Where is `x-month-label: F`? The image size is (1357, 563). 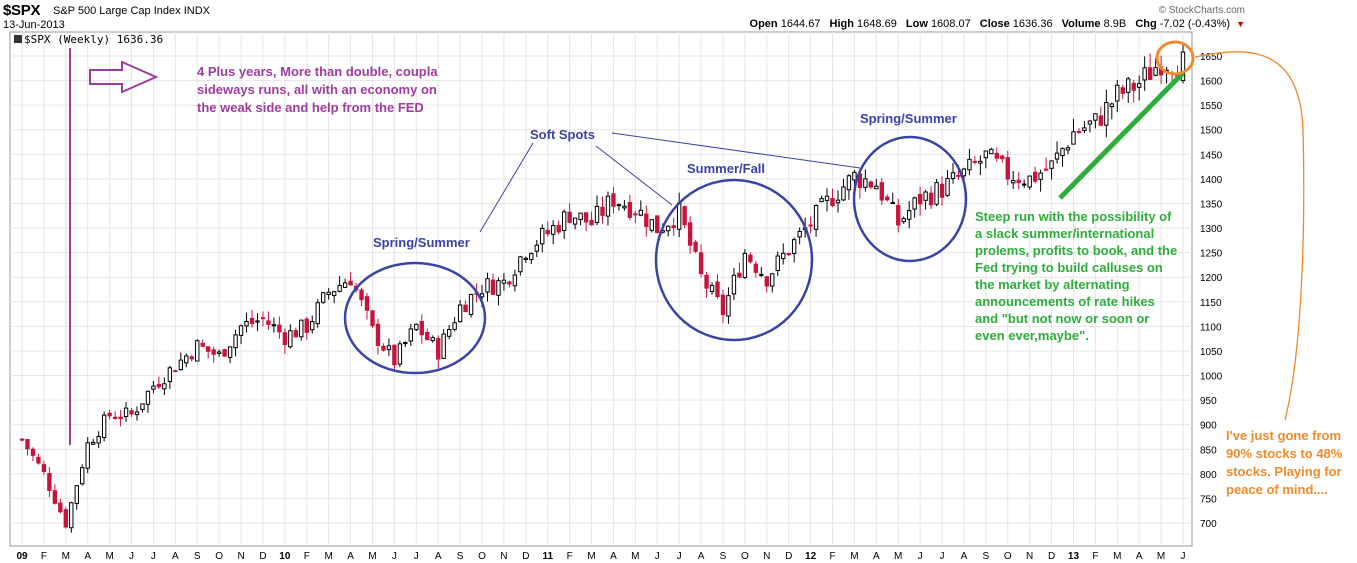
x-month-label: F is located at coordinates (832, 556).